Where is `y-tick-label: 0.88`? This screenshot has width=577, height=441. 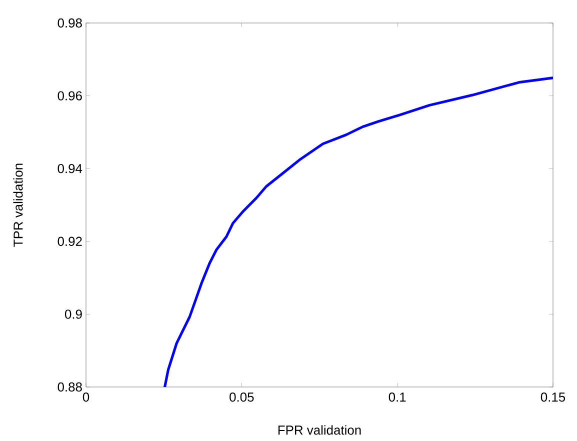
y-tick-label: 0.88 is located at coordinates (70, 387).